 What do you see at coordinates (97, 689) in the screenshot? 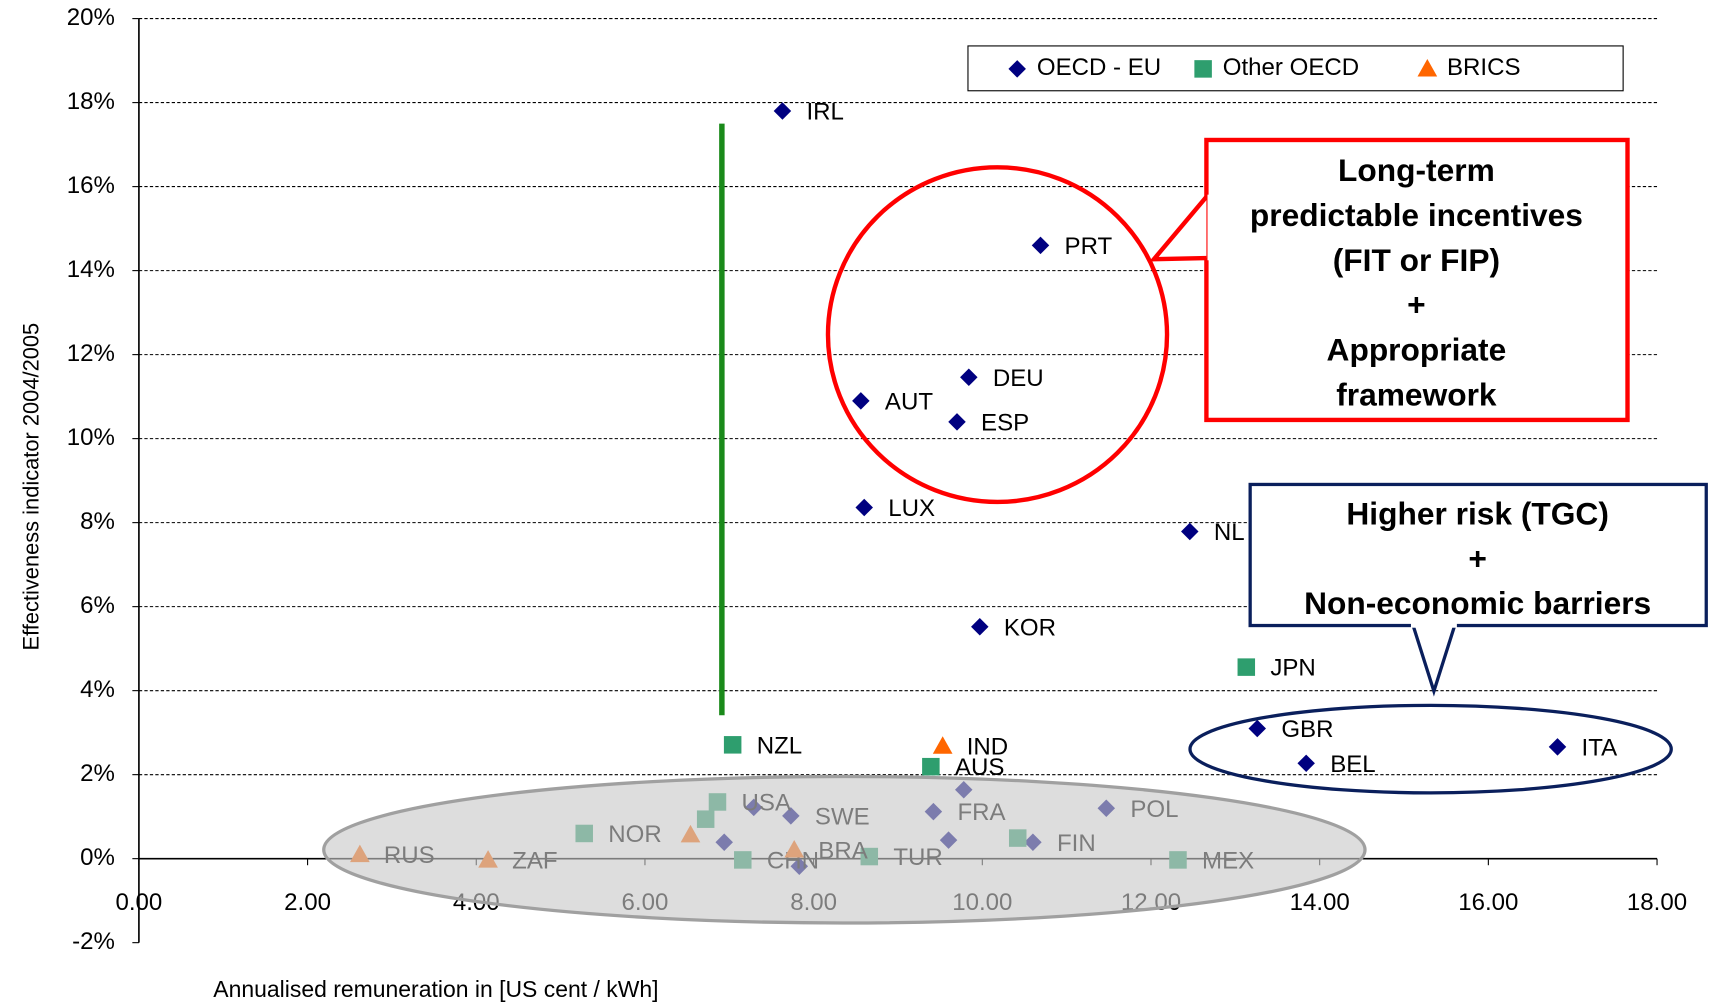
I see `y-tick-label: 4%` at bounding box center [97, 689].